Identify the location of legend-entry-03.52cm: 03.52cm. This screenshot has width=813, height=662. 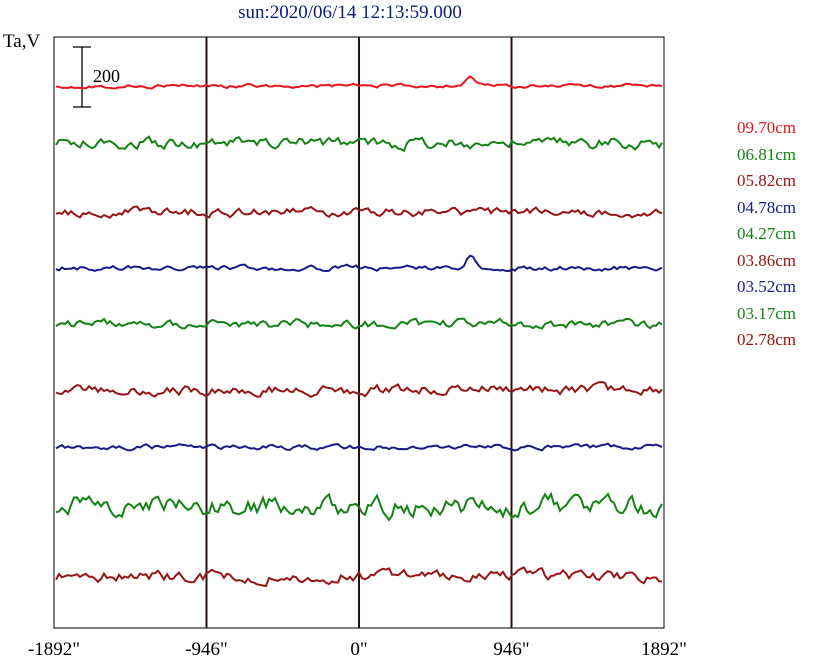
(767, 286).